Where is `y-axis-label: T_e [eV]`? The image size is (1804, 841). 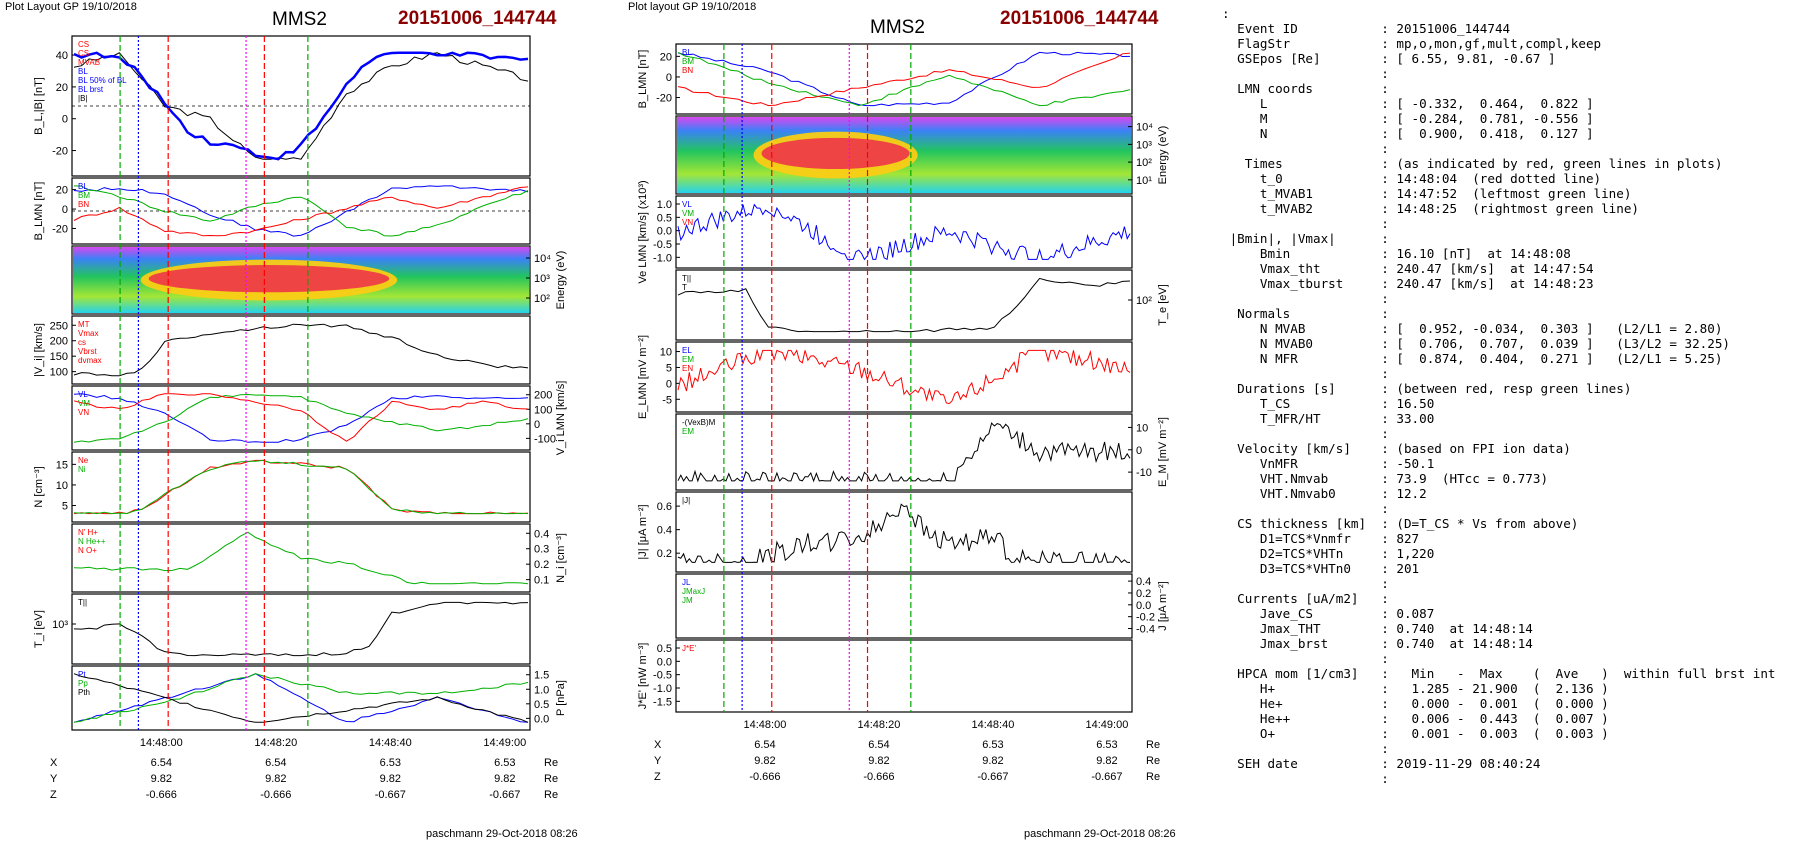 y-axis-label: T_e [eV] is located at coordinates (1163, 305).